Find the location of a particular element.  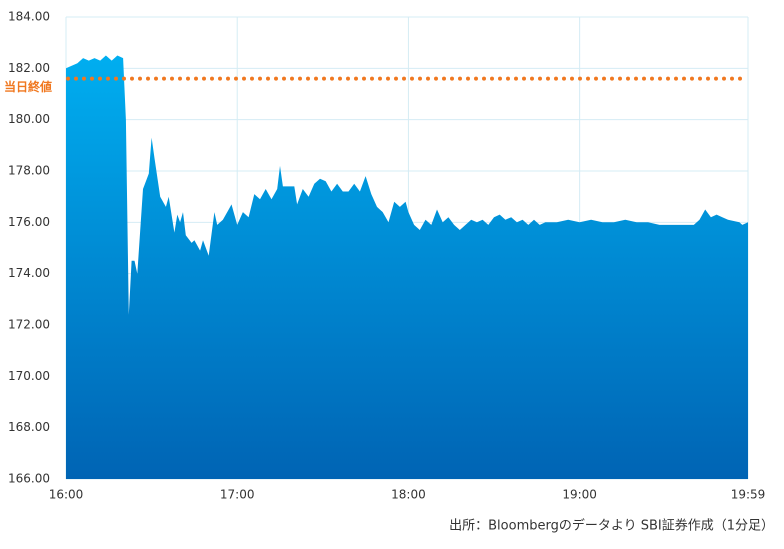

y-tick-label: 172.00 is located at coordinates (29, 325).